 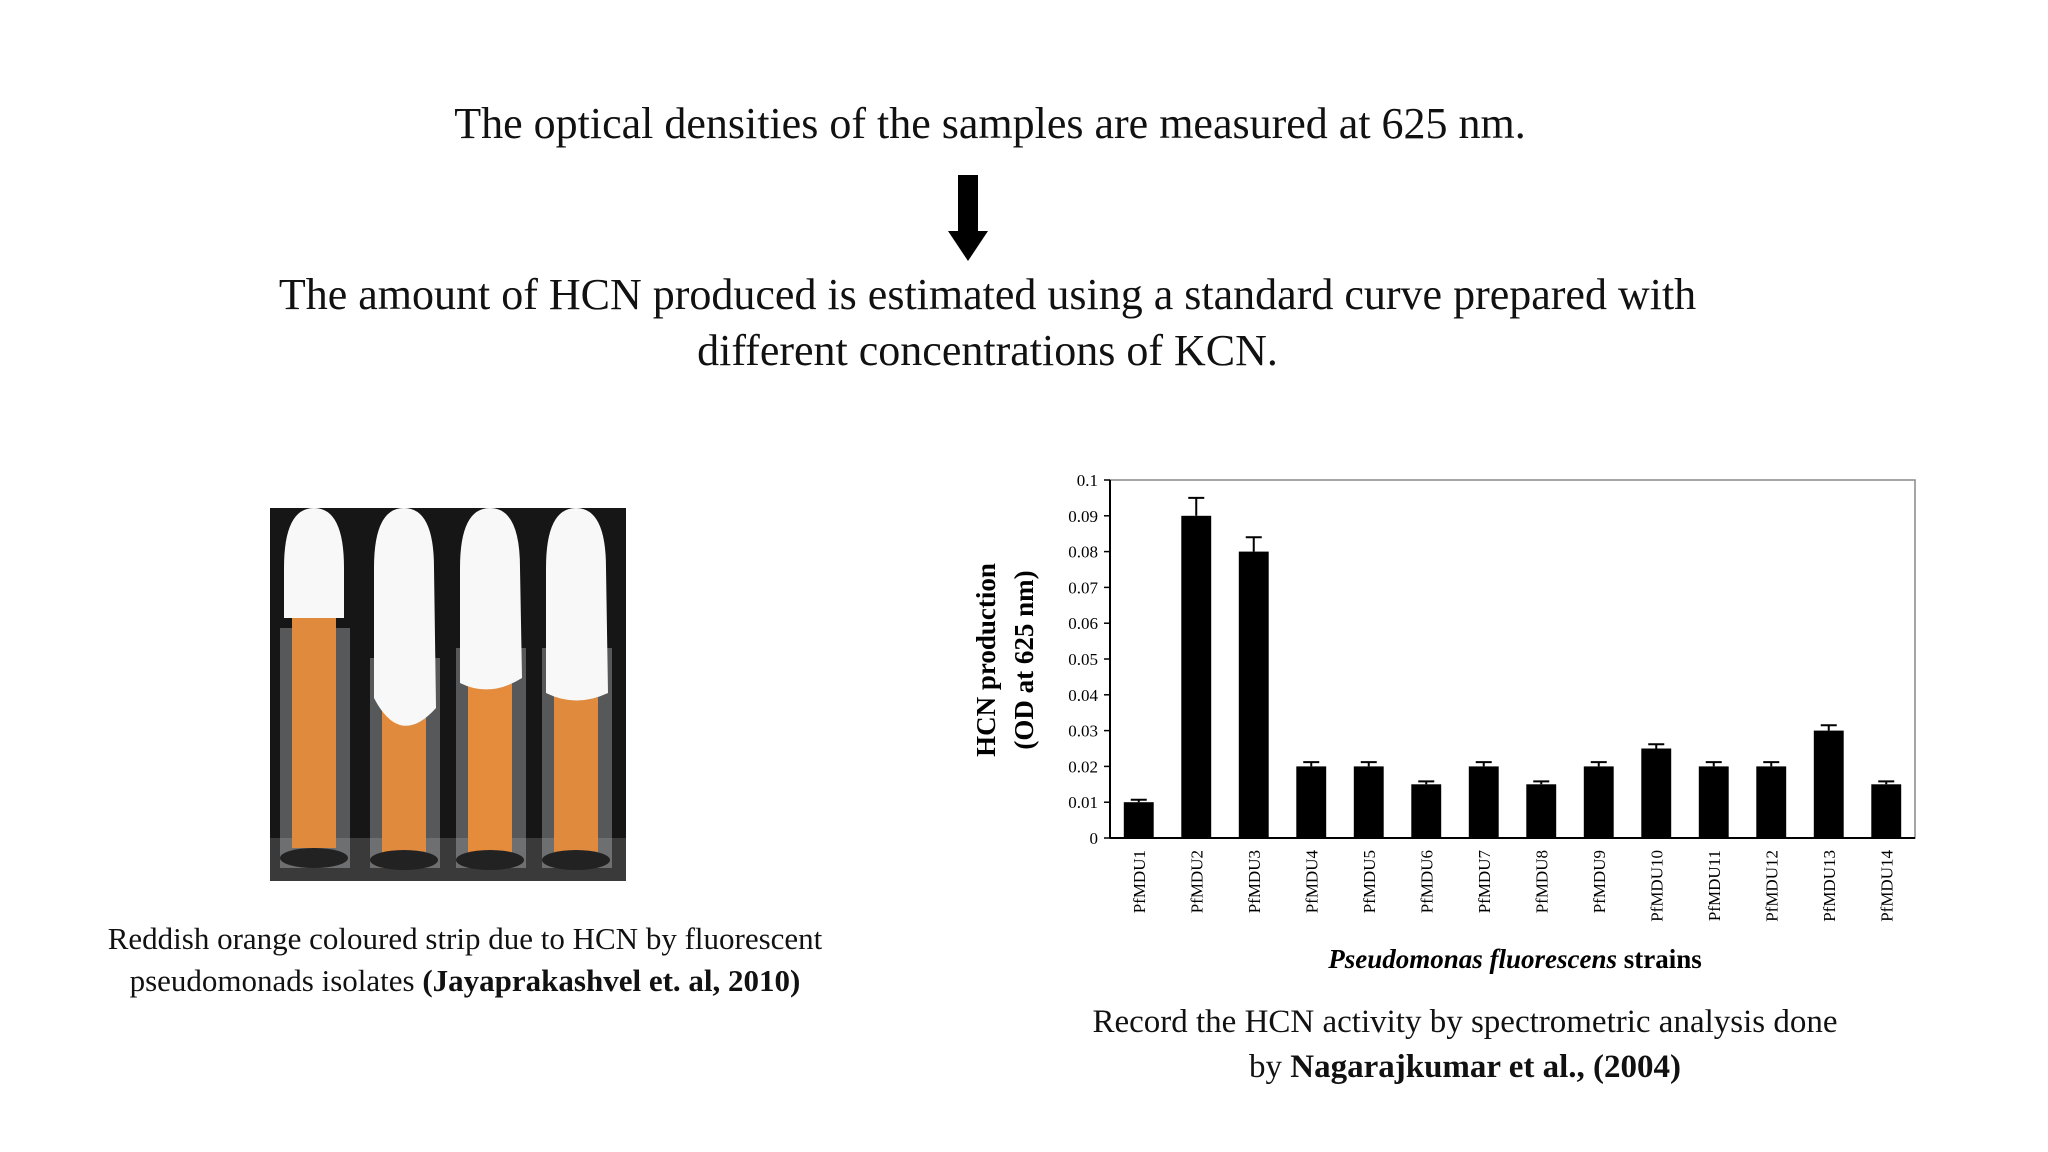 I want to click on x-tick-label: PfMDU3, so click(x=1254, y=881).